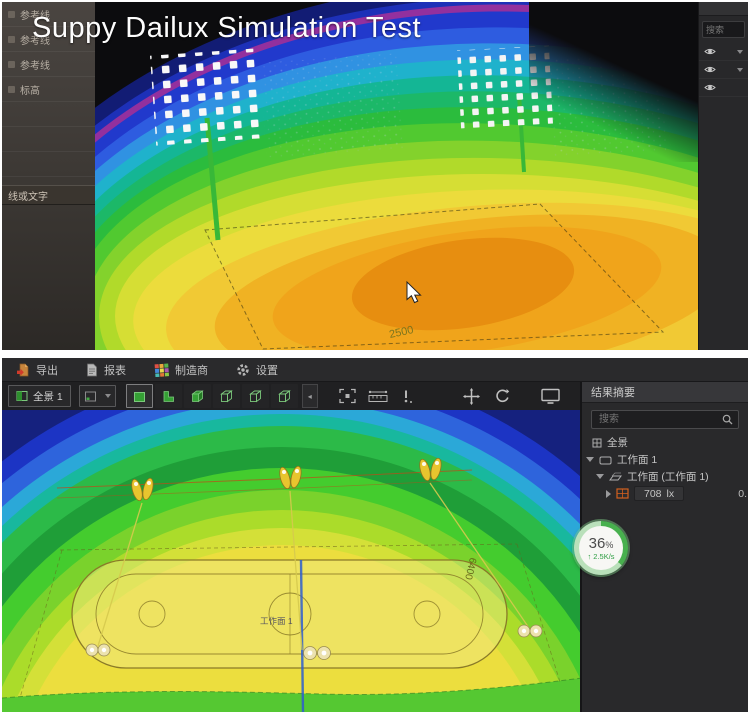 The height and width of the screenshot is (721, 750). I want to click on toolbar: 全景 1, so click(292, 396).